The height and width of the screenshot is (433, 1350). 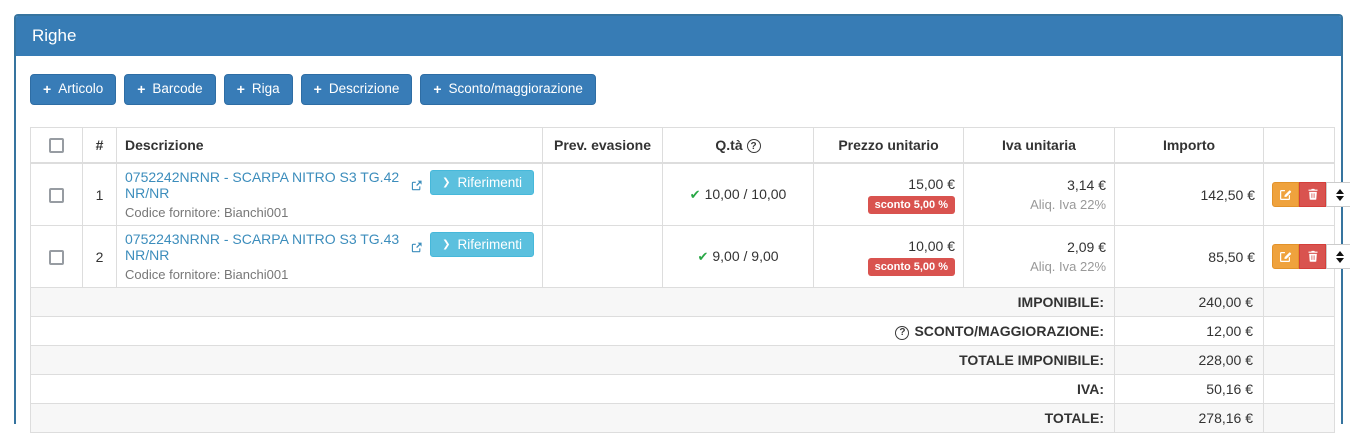 What do you see at coordinates (446, 183) in the screenshot?
I see `chevron-right-icon: ❯` at bounding box center [446, 183].